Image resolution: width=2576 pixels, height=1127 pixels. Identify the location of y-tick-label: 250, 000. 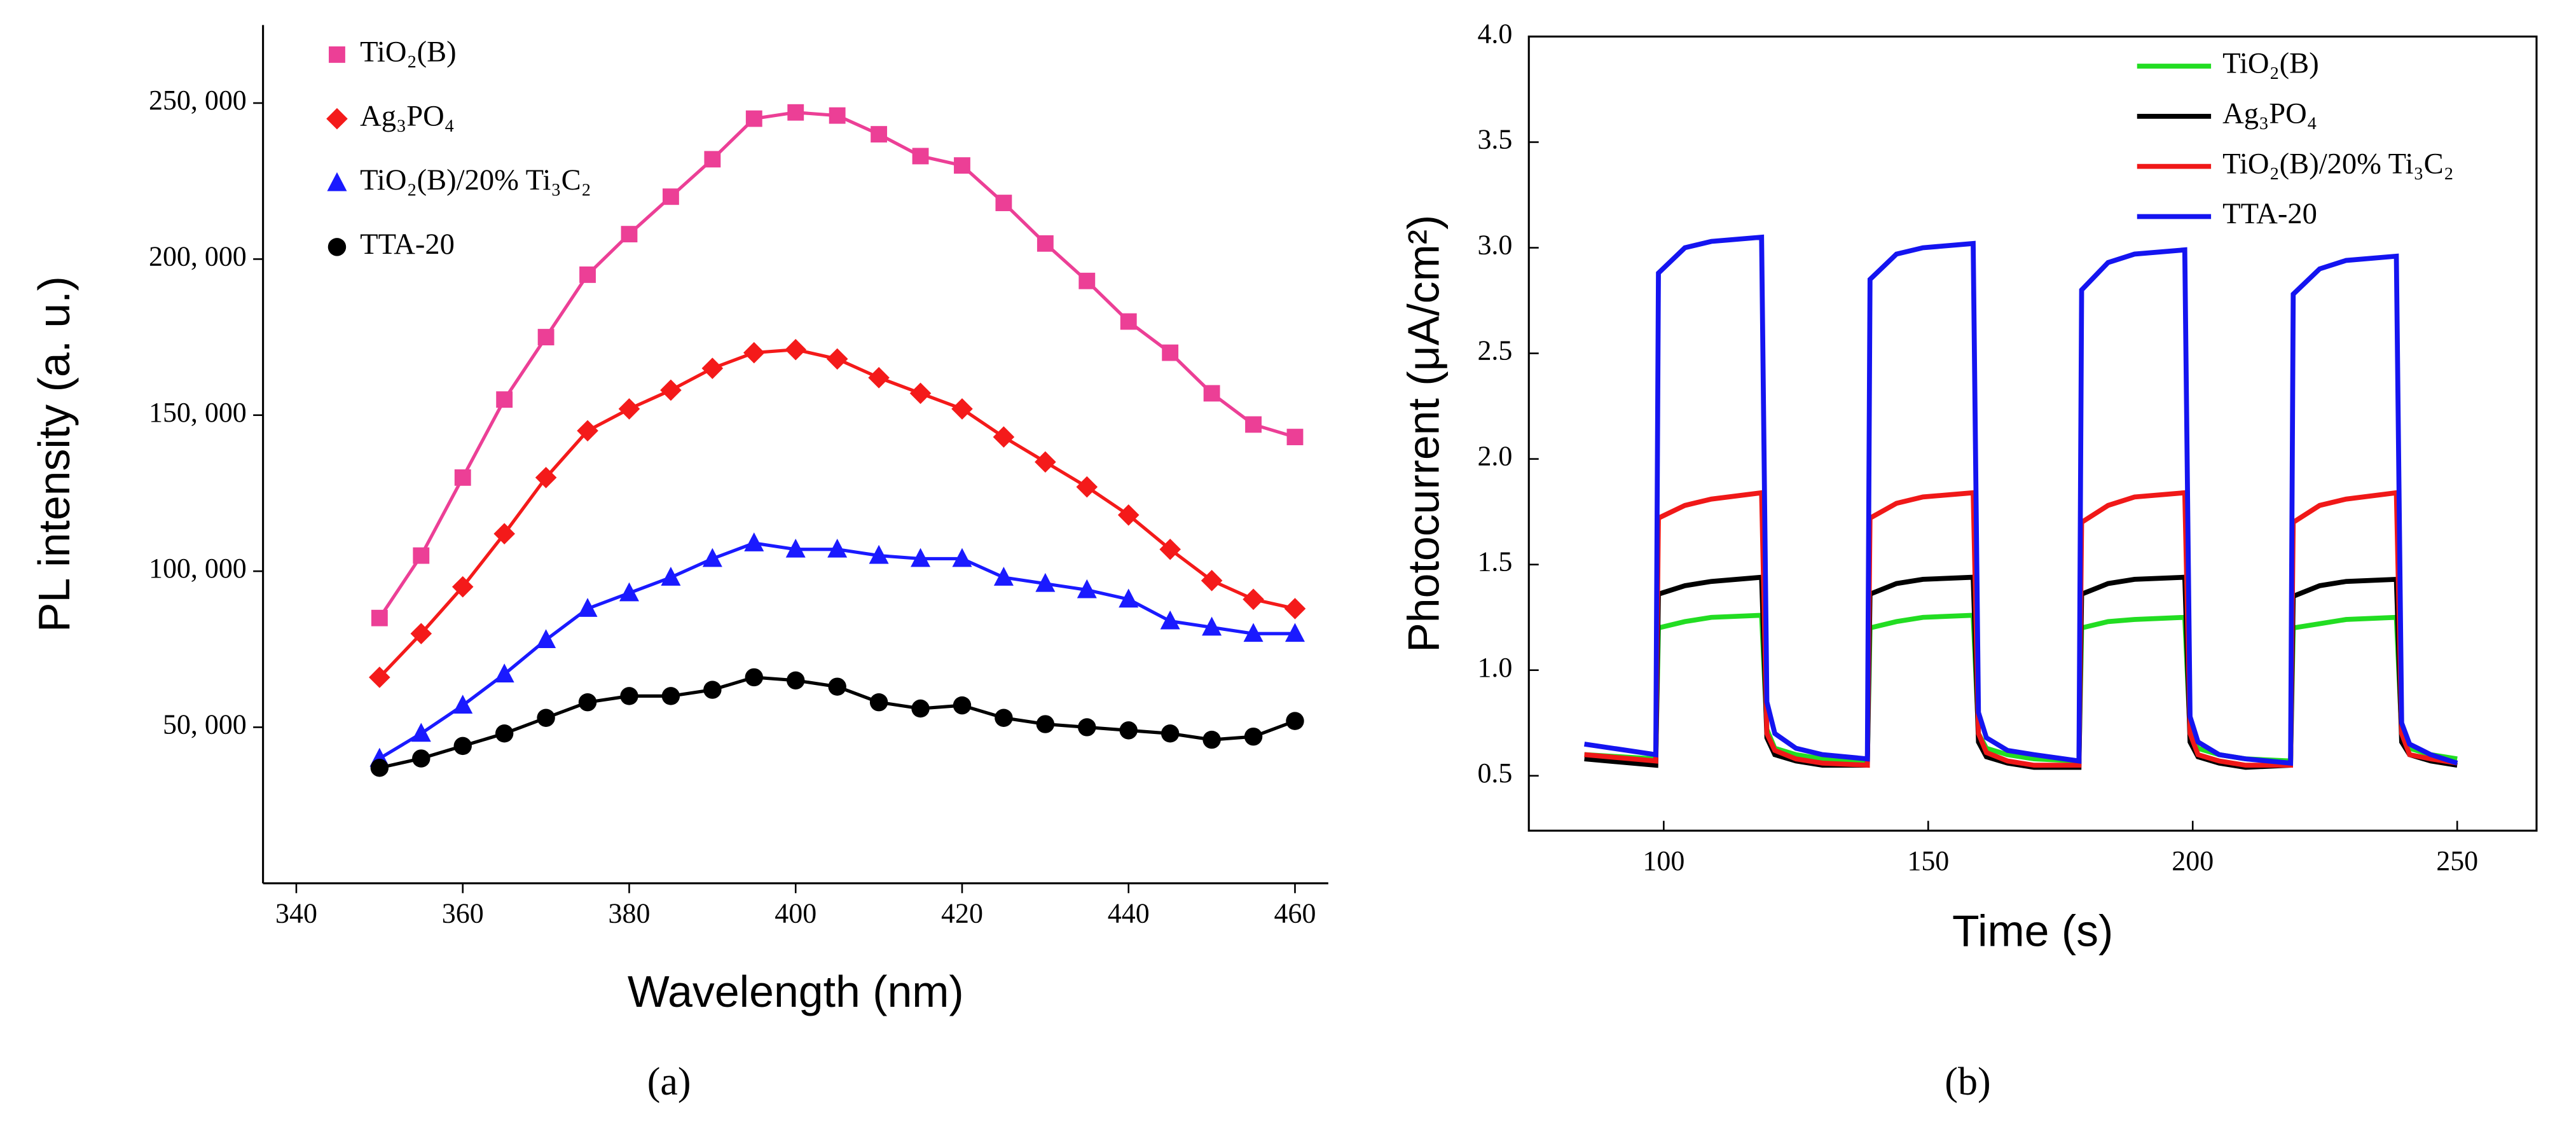
(198, 100).